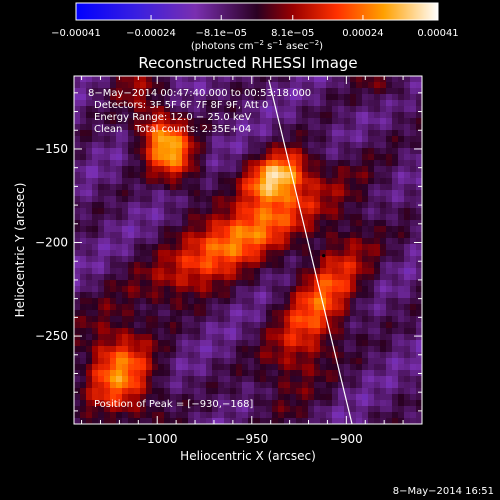  What do you see at coordinates (221, 33) in the screenshot?
I see `colorbar-tick-label: −8.1e−05` at bounding box center [221, 33].